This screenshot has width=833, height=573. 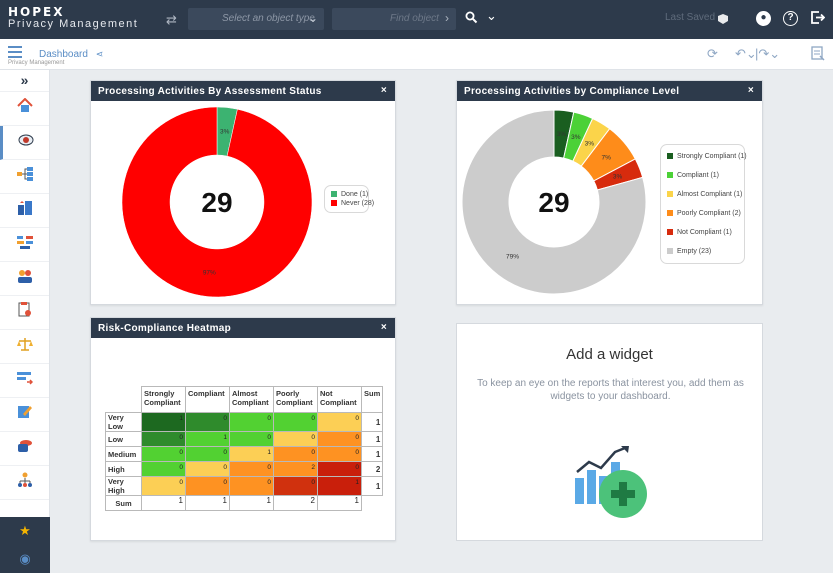 I want to click on legend-label: Not Compliant (1), so click(x=704, y=232).